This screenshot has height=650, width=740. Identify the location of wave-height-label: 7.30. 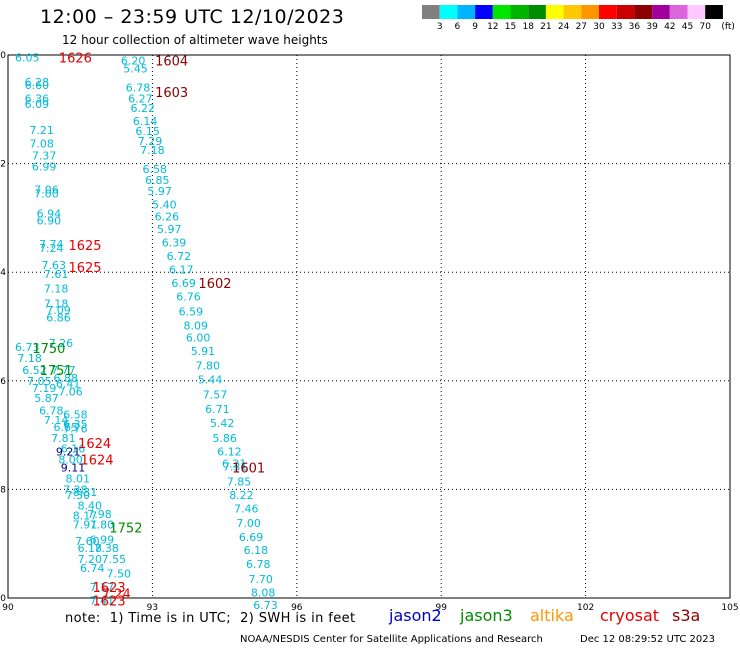
(78, 495).